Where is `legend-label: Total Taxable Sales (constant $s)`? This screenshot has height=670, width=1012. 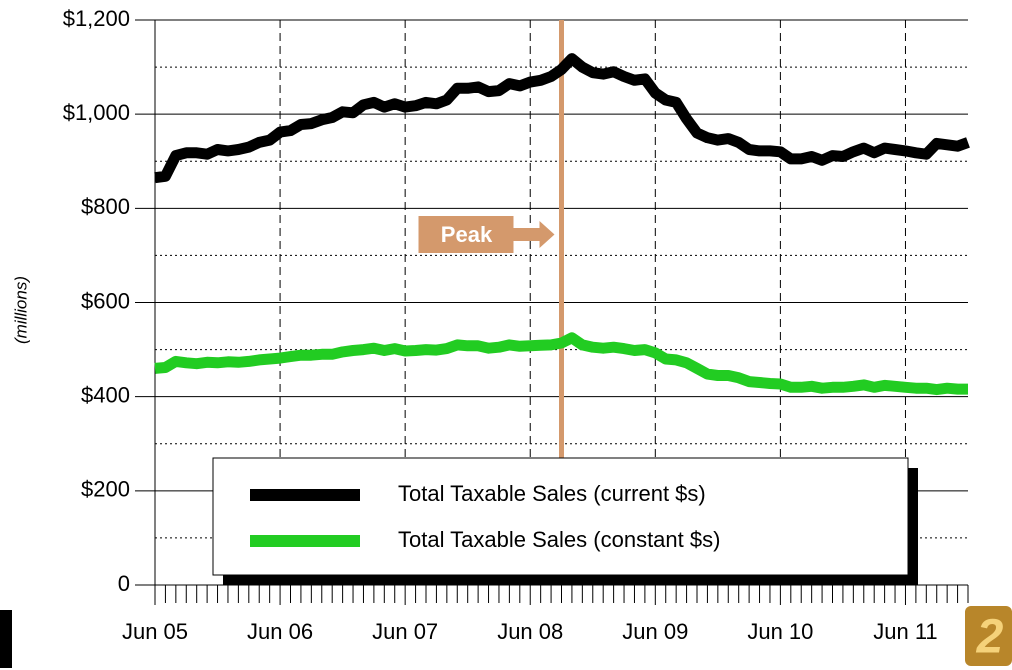
legend-label: Total Taxable Sales (constant $s) is located at coordinates (559, 539).